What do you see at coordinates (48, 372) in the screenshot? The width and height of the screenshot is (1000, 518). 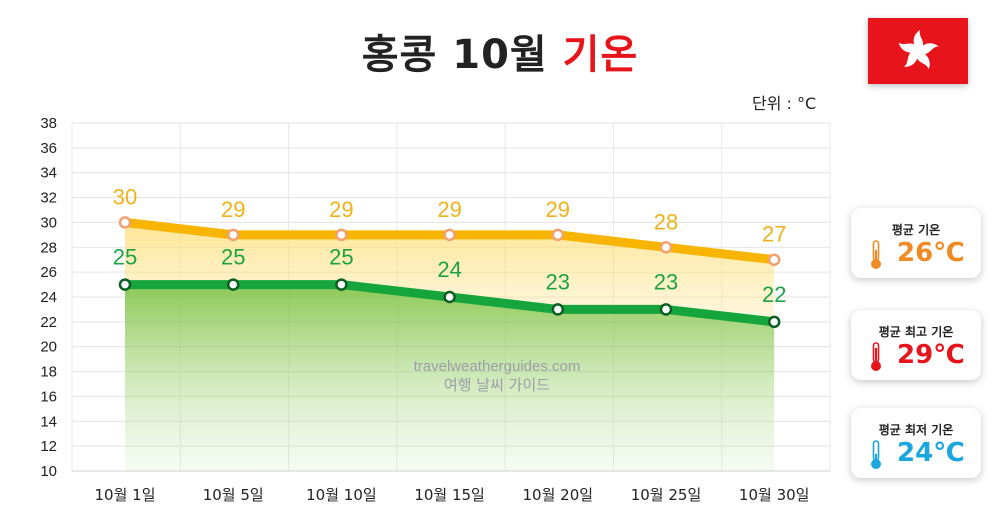 I see `y-tick-label: 18` at bounding box center [48, 372].